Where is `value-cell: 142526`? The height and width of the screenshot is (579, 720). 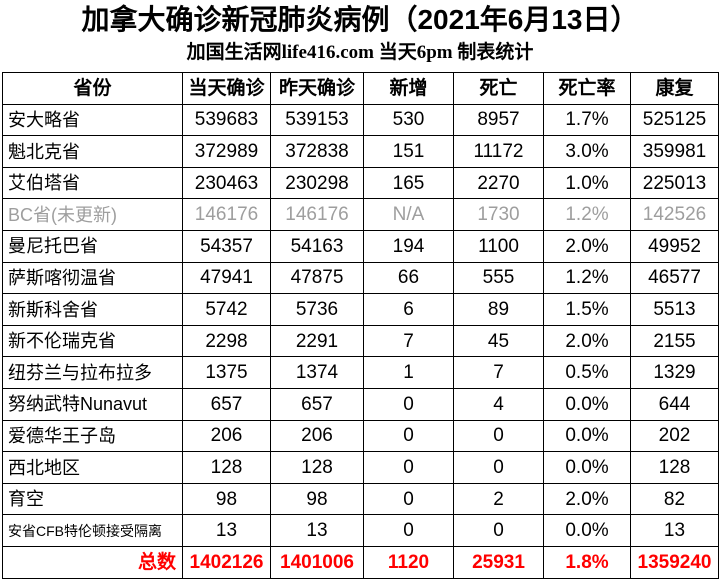 value-cell: 142526 is located at coordinates (674, 215).